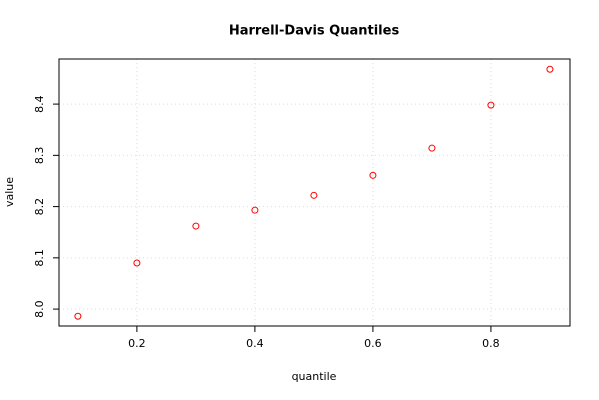 The image size is (599, 400). I want to click on x-tick-label: 0.8, so click(491, 343).